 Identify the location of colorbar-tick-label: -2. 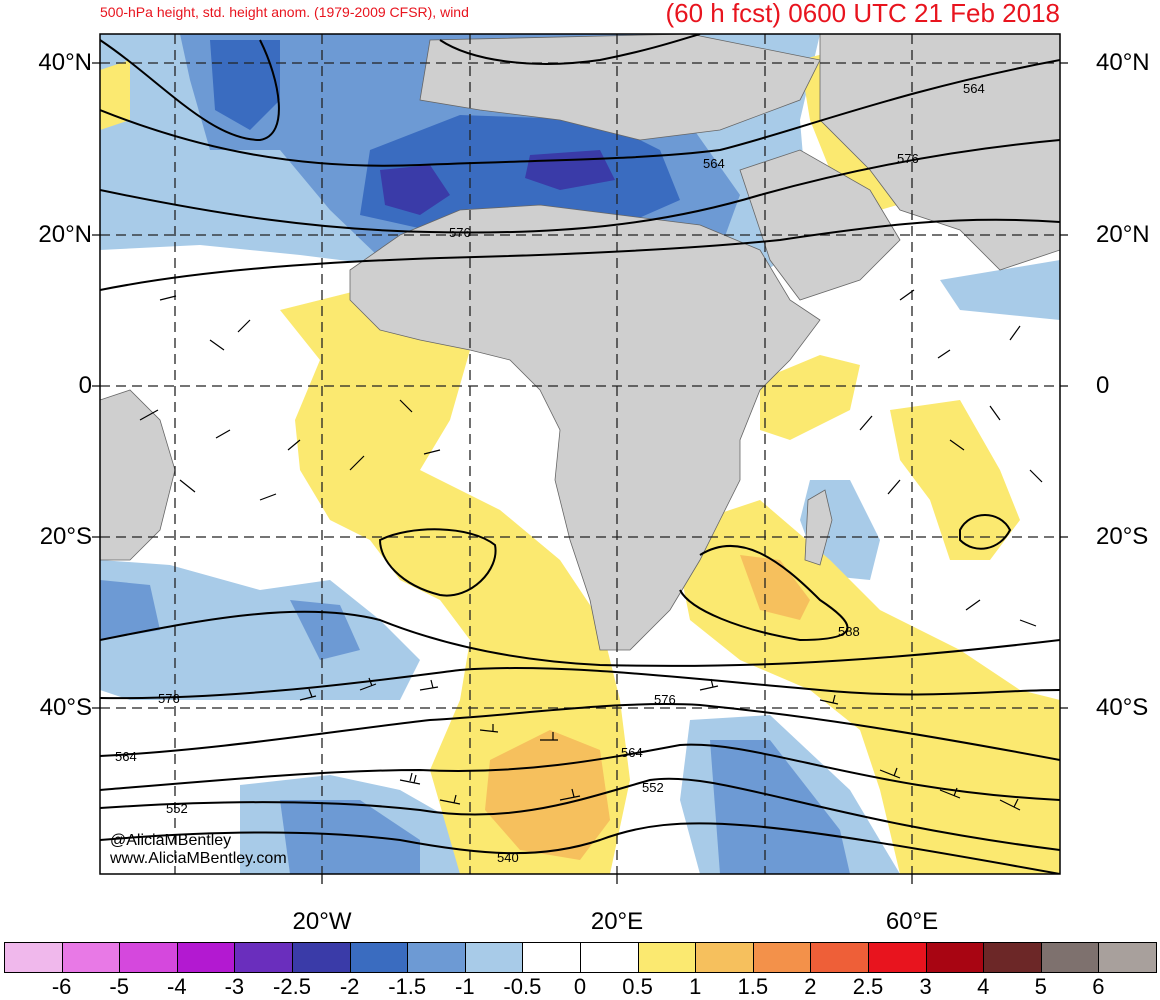
(349, 986).